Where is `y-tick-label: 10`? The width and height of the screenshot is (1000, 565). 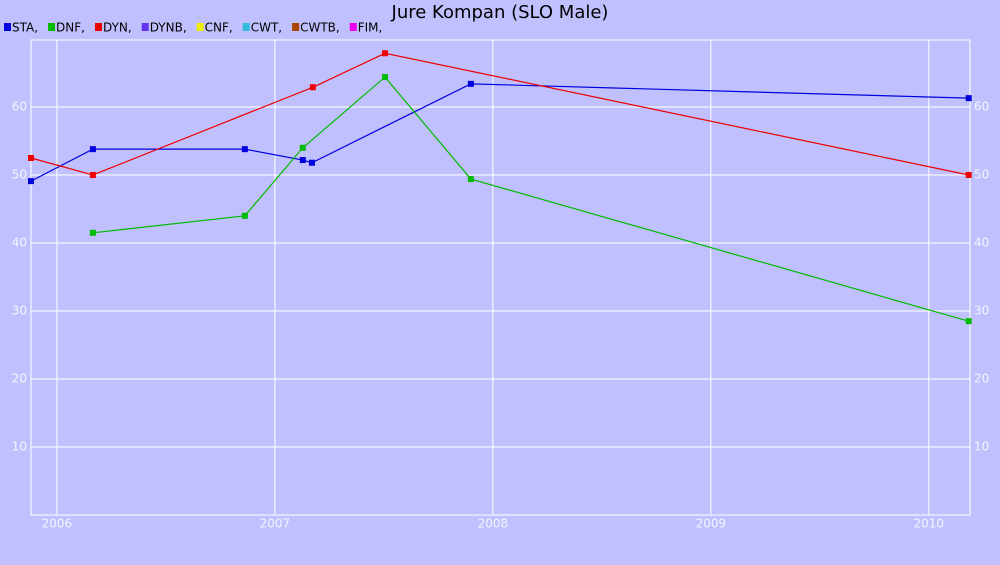 y-tick-label: 10 is located at coordinates (19, 446).